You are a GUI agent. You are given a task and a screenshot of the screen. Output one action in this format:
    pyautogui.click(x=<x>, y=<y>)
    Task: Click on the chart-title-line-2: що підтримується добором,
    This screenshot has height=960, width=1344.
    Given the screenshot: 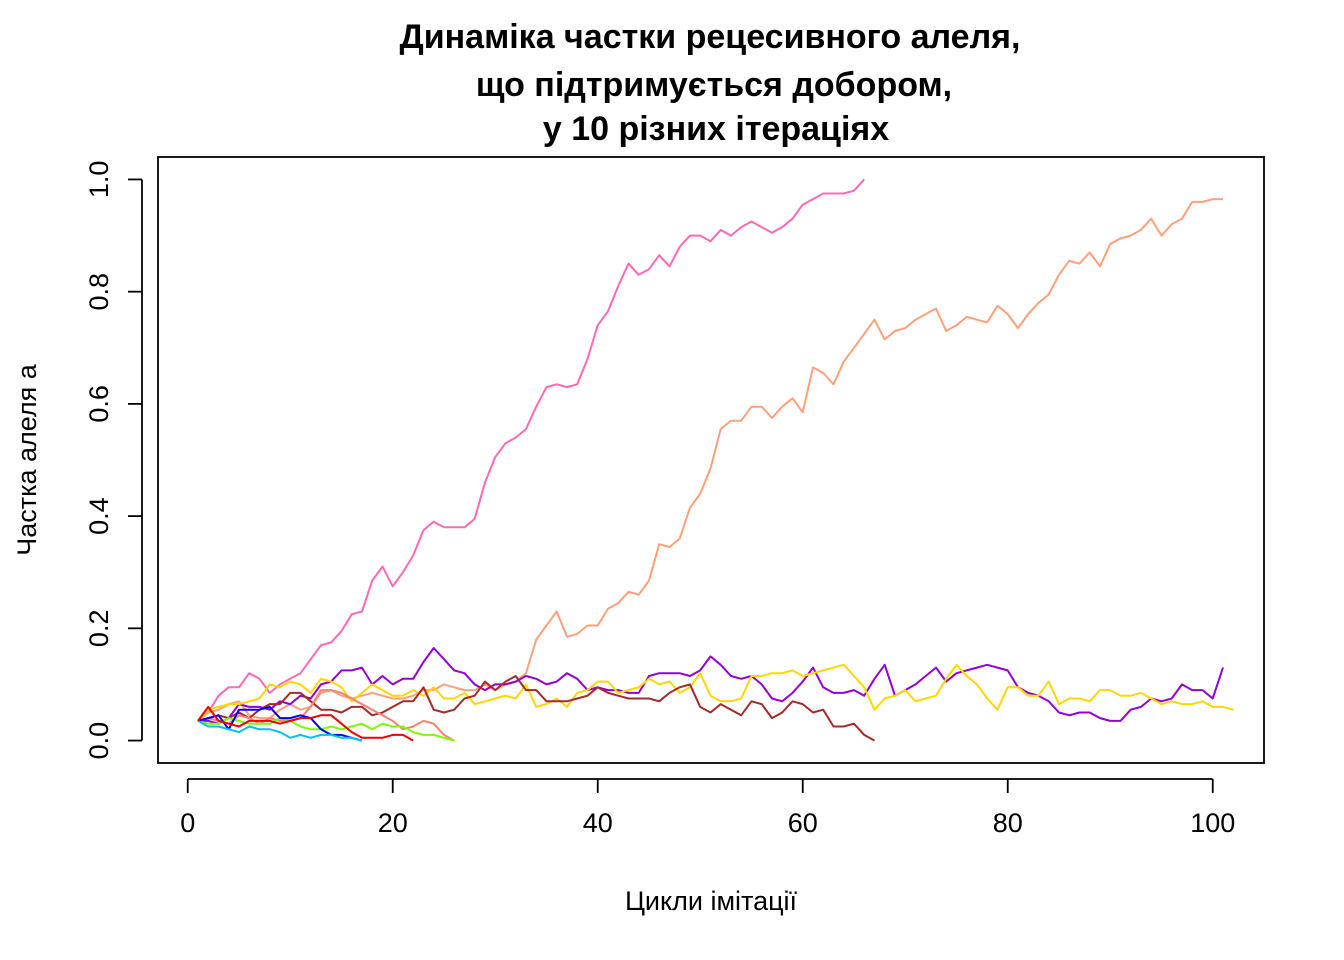 What is the action you would take?
    pyautogui.click(x=714, y=85)
    